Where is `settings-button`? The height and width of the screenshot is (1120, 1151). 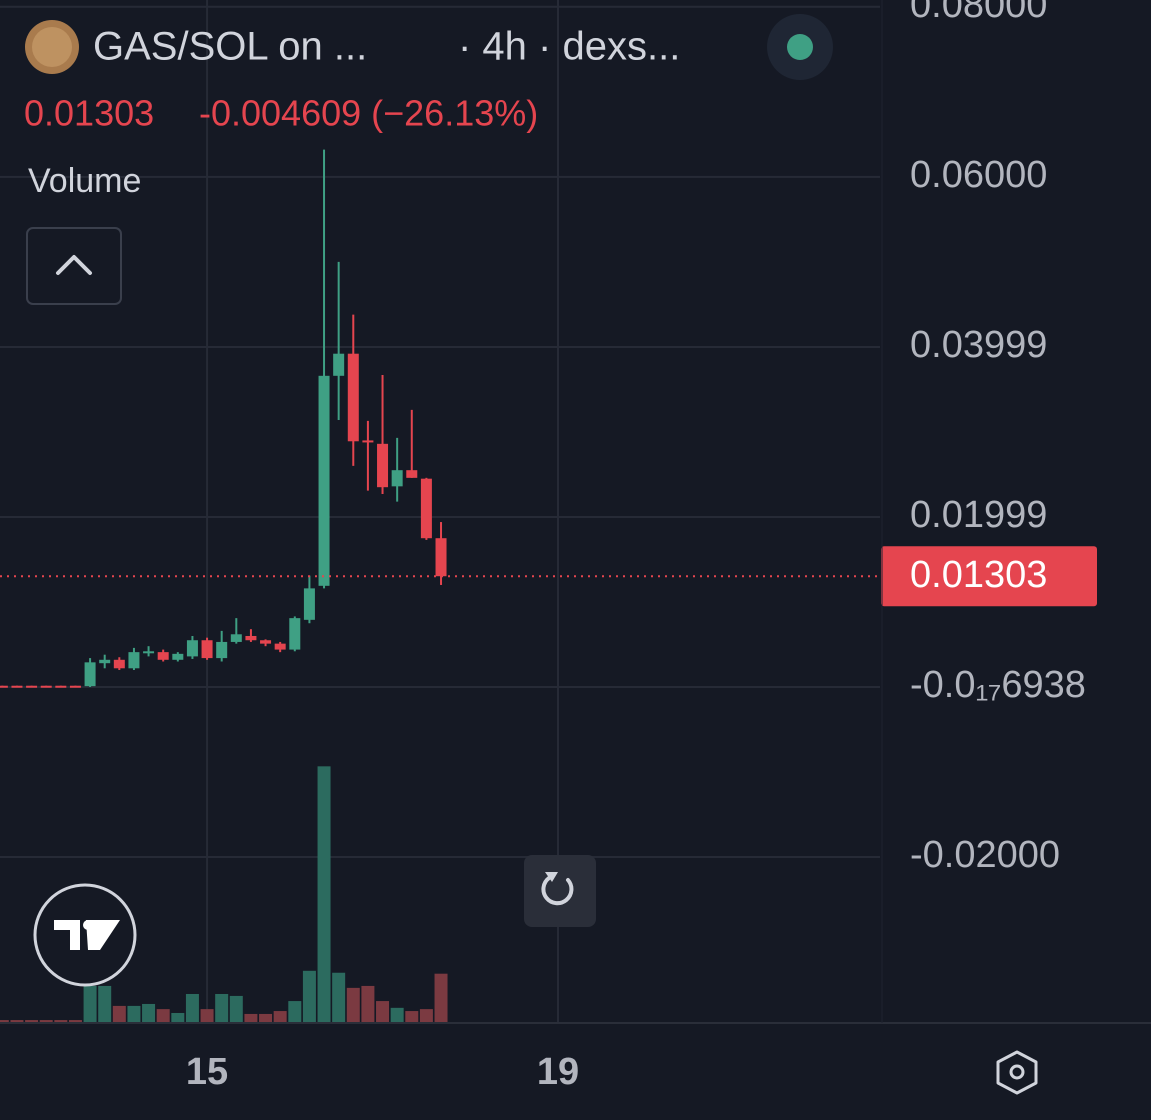
settings-button is located at coordinates (1017, 1072).